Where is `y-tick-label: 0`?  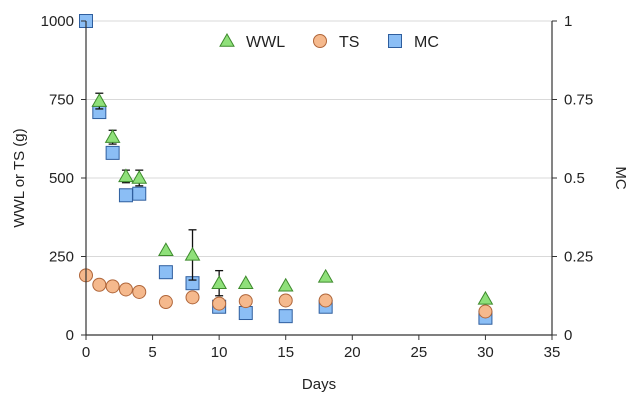
y-tick-label: 0 is located at coordinates (70, 335).